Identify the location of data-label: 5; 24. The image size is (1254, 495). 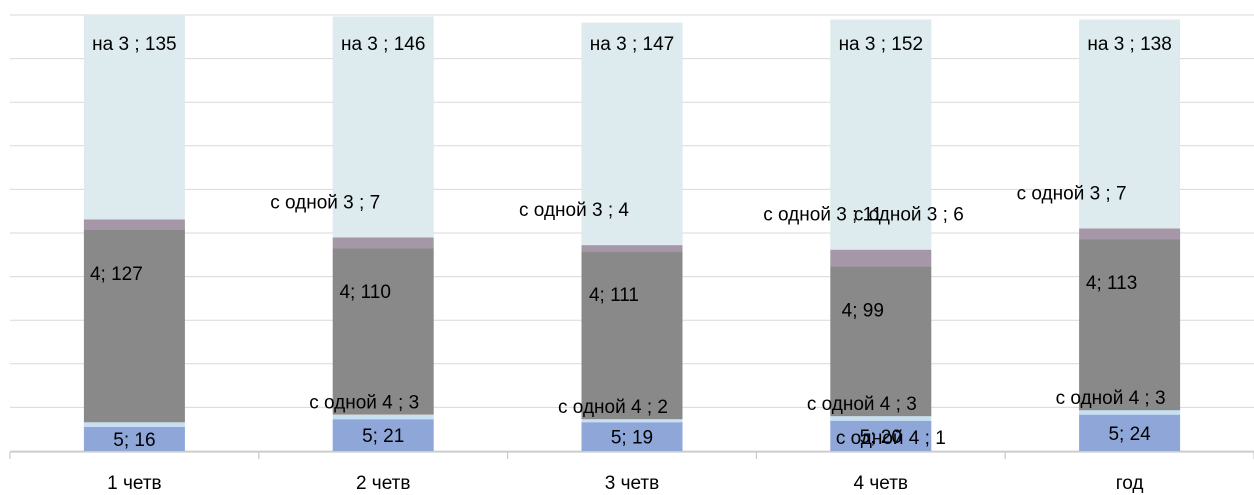
(1129, 434).